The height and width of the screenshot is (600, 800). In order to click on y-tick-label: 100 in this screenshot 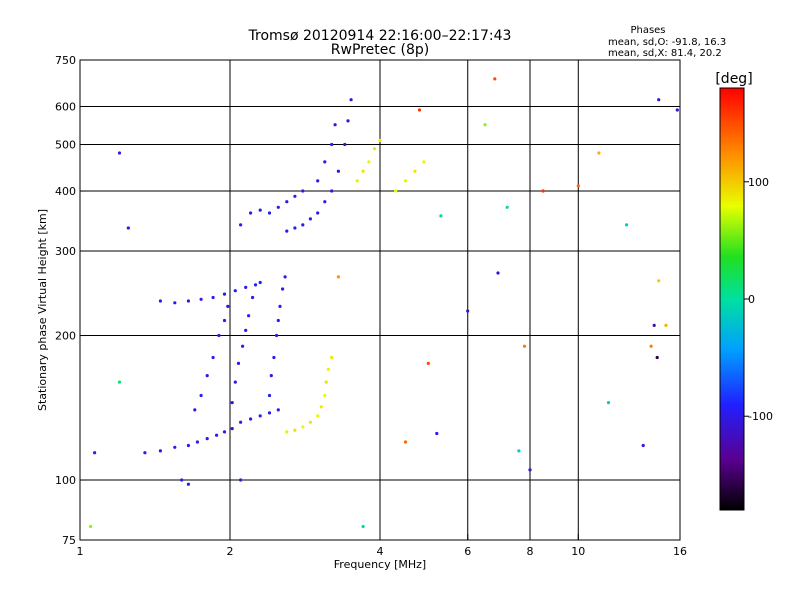, I will do `click(65, 480)`.